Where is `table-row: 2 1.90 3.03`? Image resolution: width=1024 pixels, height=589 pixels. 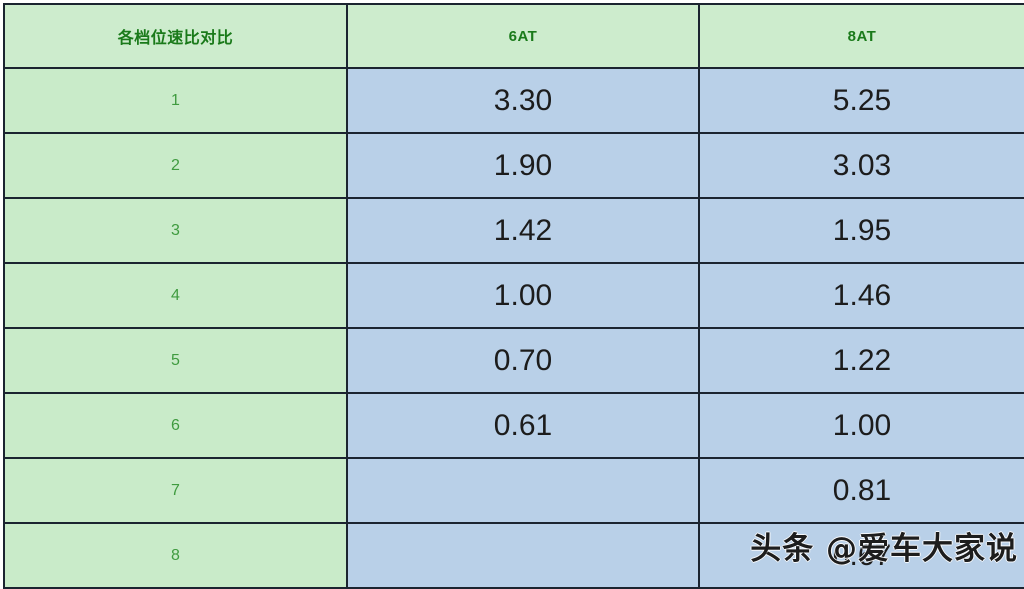
table-row: 2 1.90 3.03 is located at coordinates (514, 165).